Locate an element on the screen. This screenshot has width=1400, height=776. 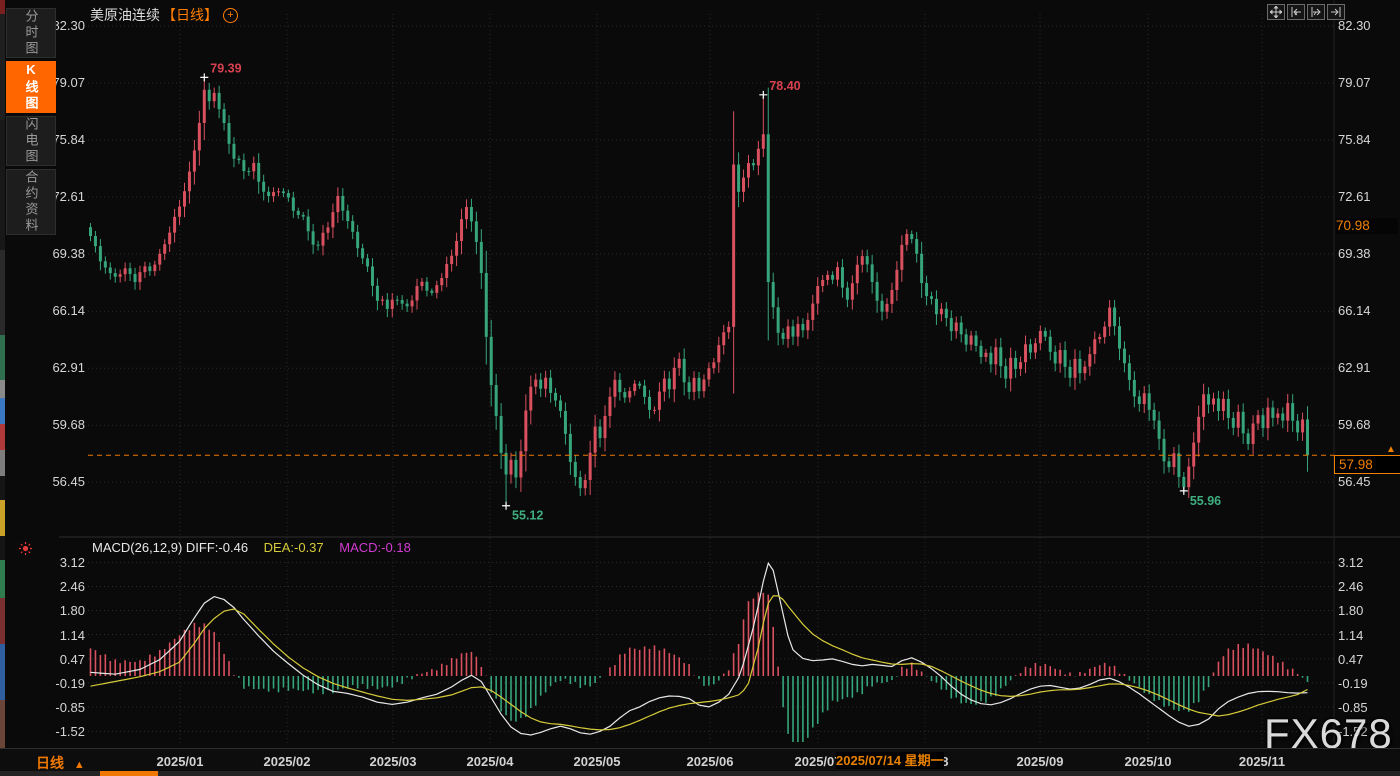
sidebar-tab-kline: K线图 is located at coordinates (31, 87).